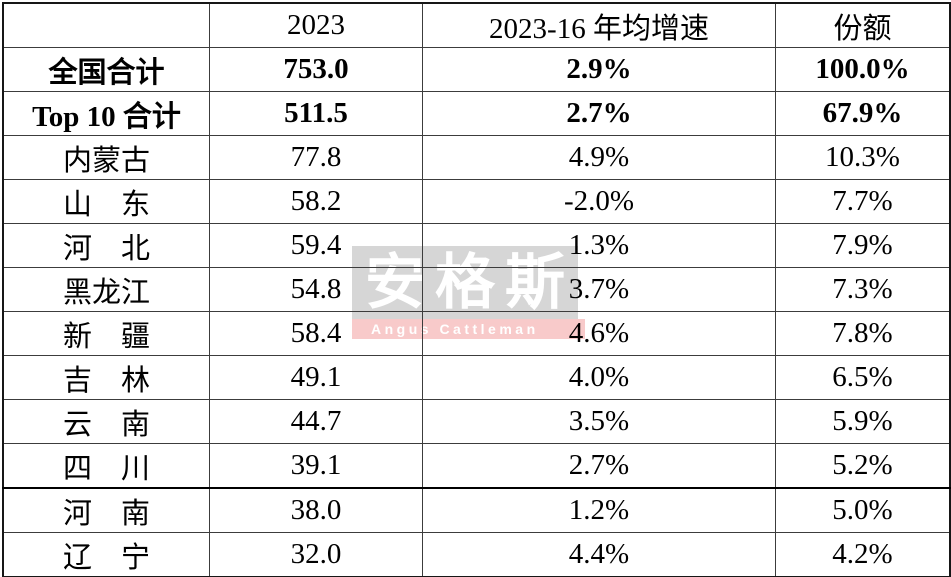 This screenshot has height=577, width=951. I want to click on row-label: 新 疆, so click(106, 333).